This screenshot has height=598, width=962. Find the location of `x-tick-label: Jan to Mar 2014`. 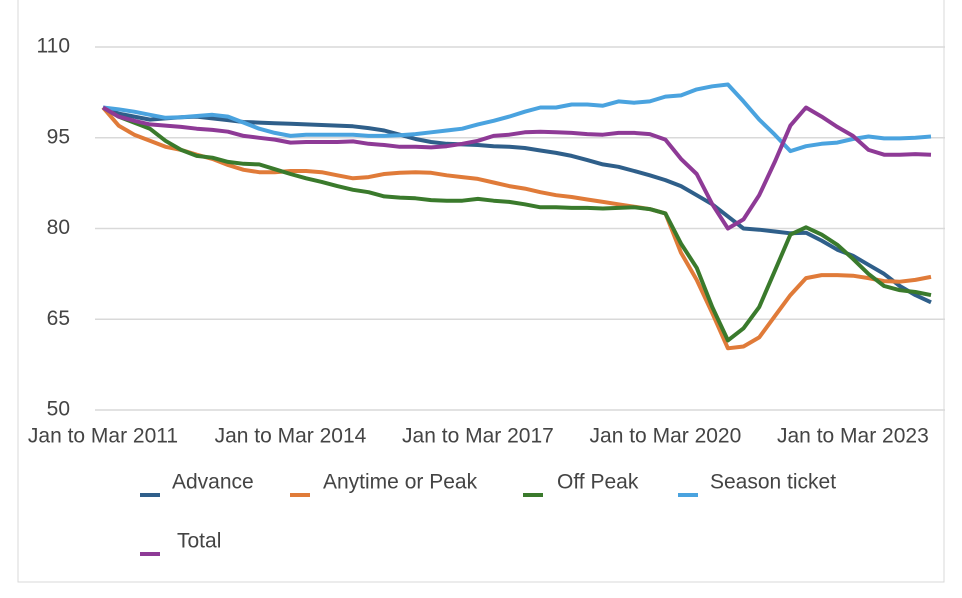

x-tick-label: Jan to Mar 2014 is located at coordinates (291, 436).